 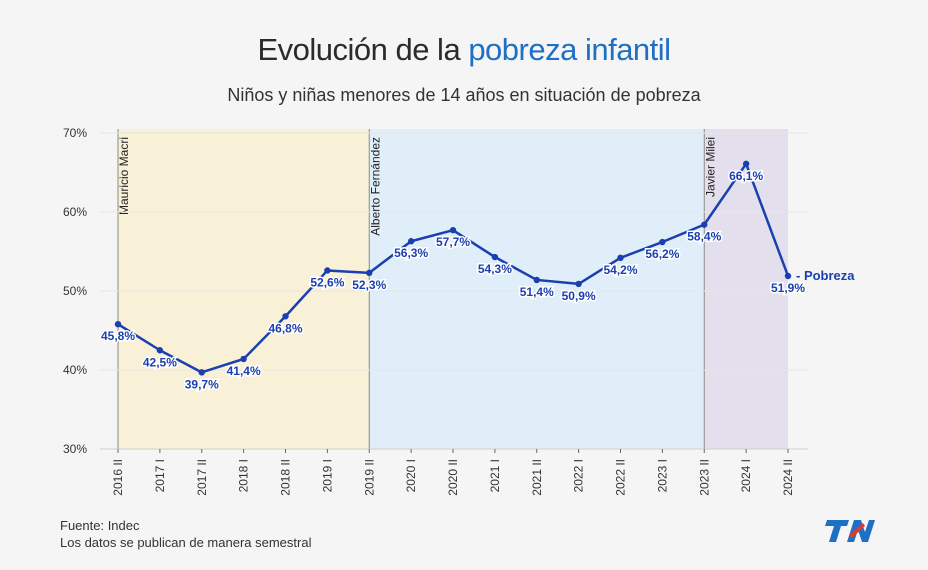 What do you see at coordinates (569, 49) in the screenshot?
I see `title-highlight: pobreza infantil` at bounding box center [569, 49].